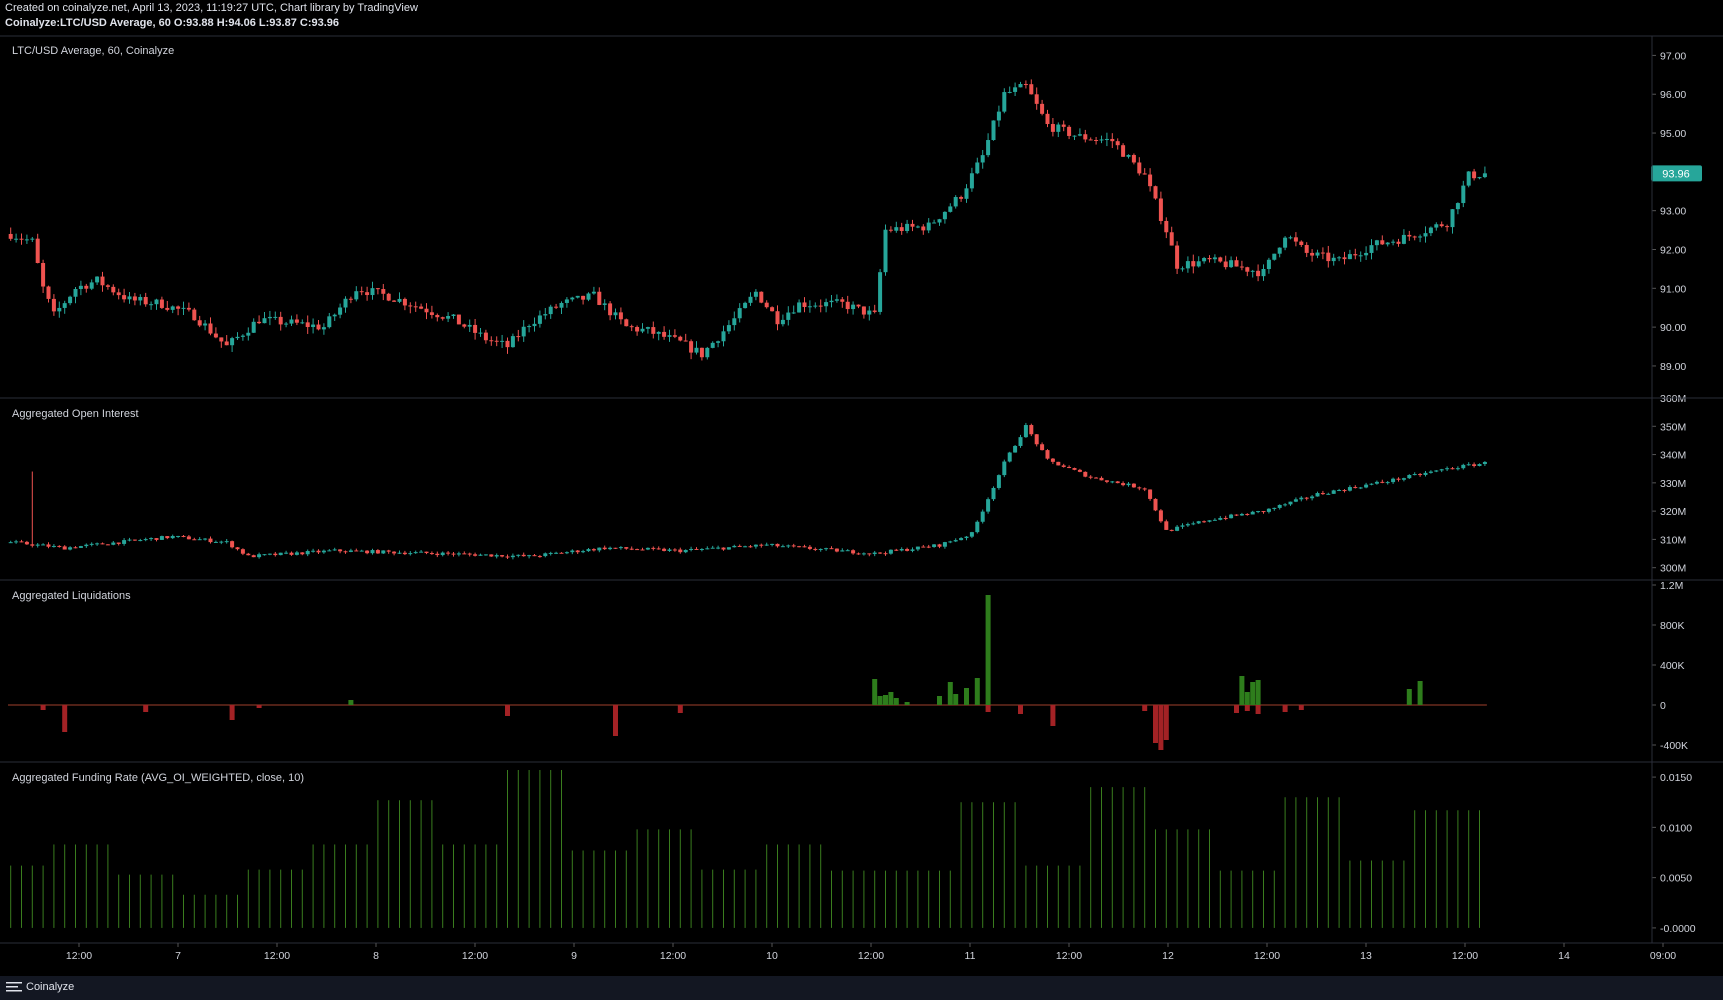 The image size is (1723, 1000). Describe the element at coordinates (50, 987) in the screenshot. I see `footer-brand: Coinalyze` at that location.